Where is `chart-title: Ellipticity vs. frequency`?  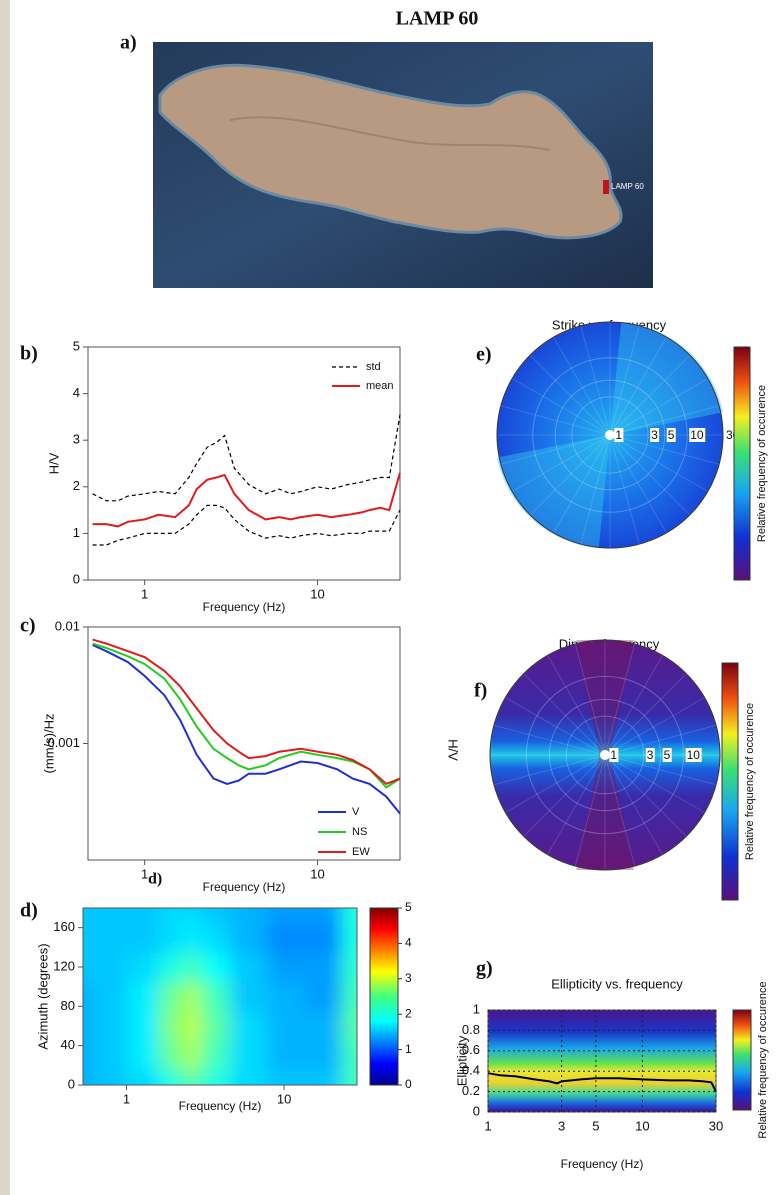
chart-title: Ellipticity vs. frequency is located at coordinates (617, 983).